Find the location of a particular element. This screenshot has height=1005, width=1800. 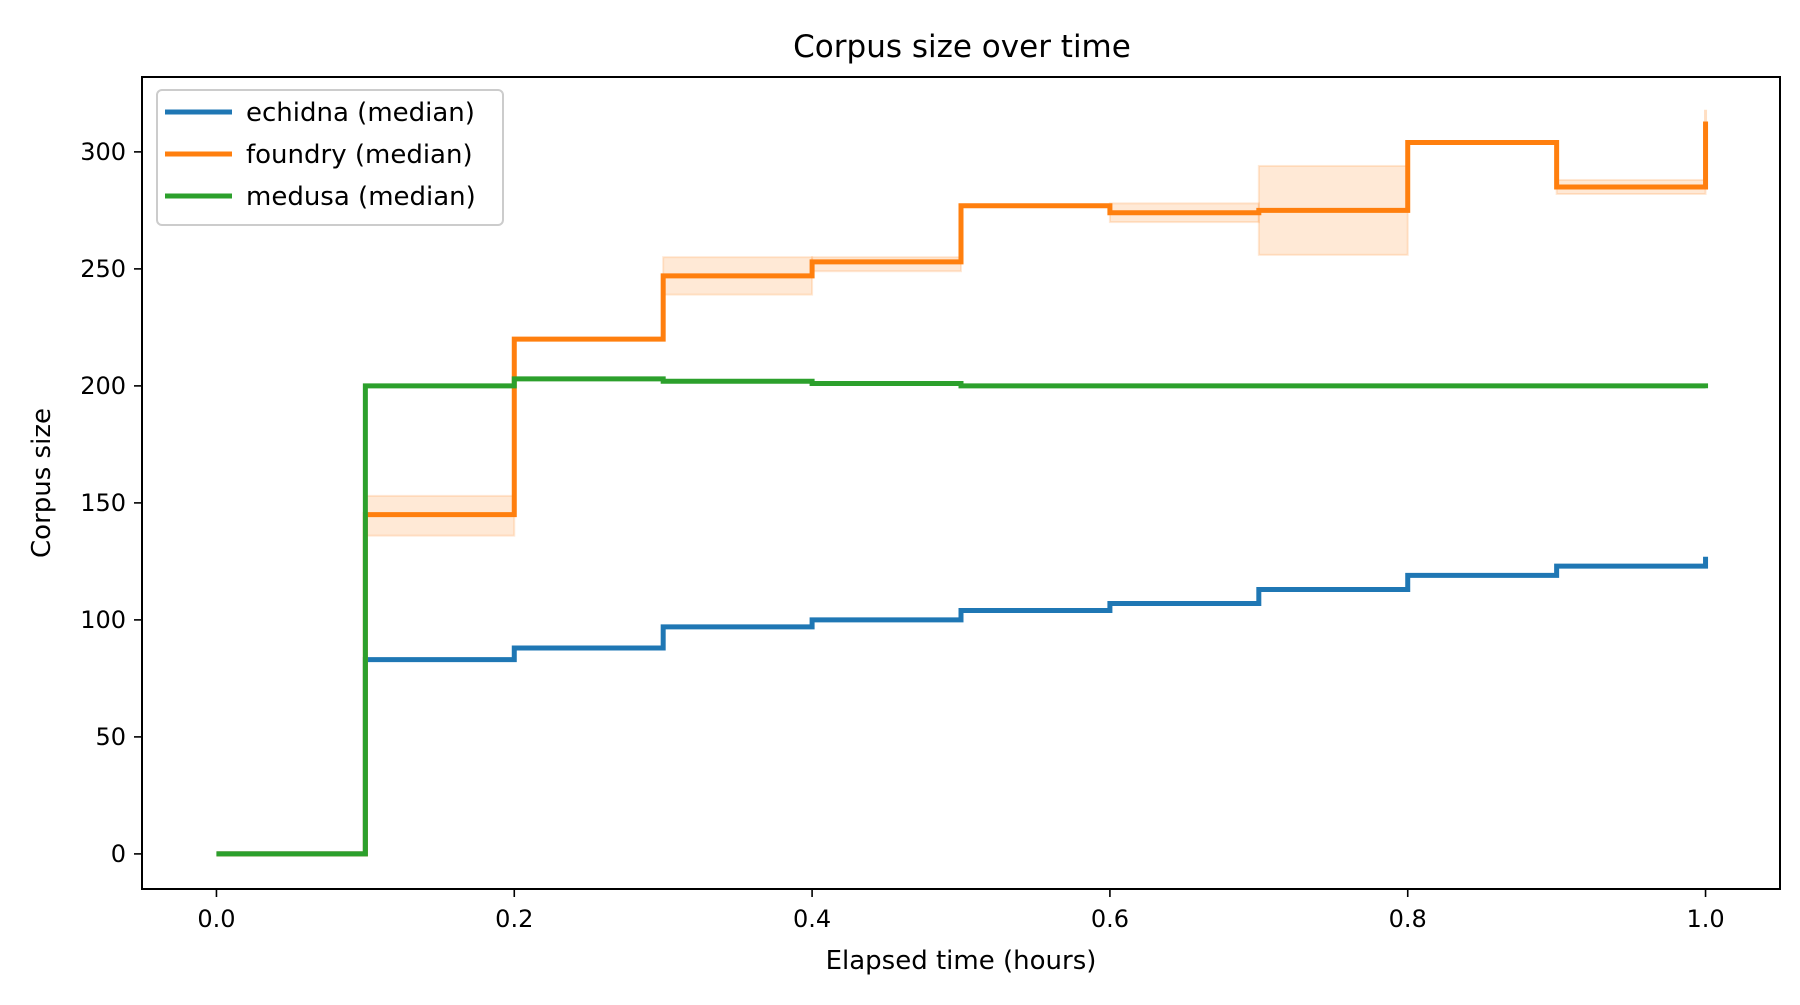

x-tick-label: 0.6 is located at coordinates (1110, 919).